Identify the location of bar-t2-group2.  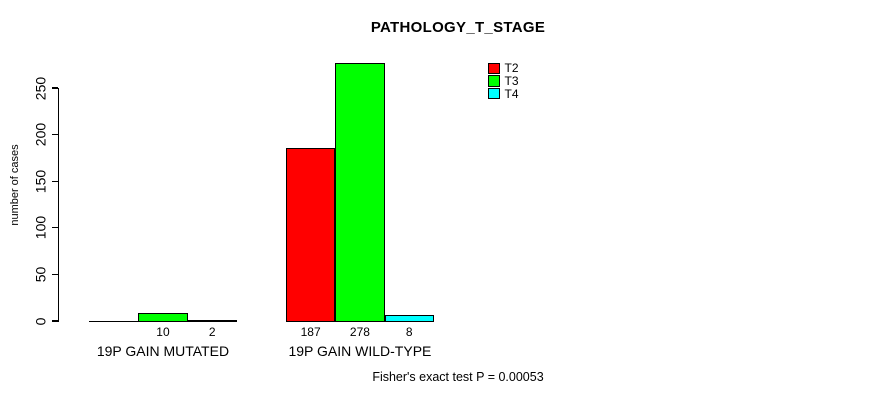
(311, 235).